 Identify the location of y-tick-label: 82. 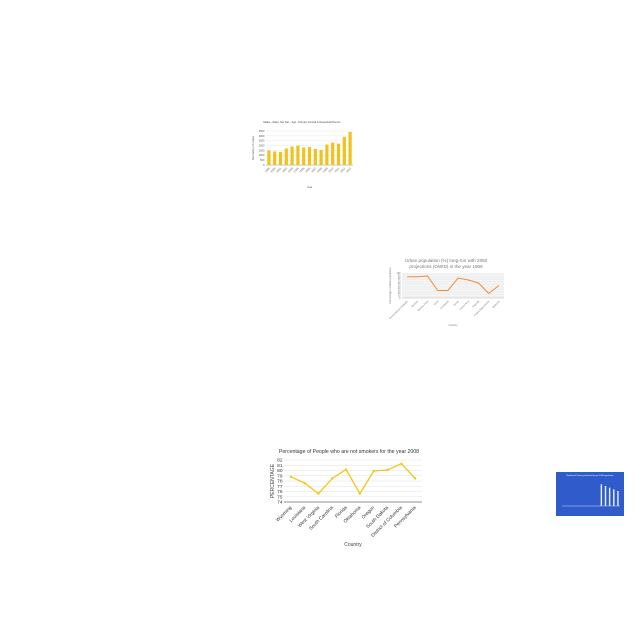
(280, 461).